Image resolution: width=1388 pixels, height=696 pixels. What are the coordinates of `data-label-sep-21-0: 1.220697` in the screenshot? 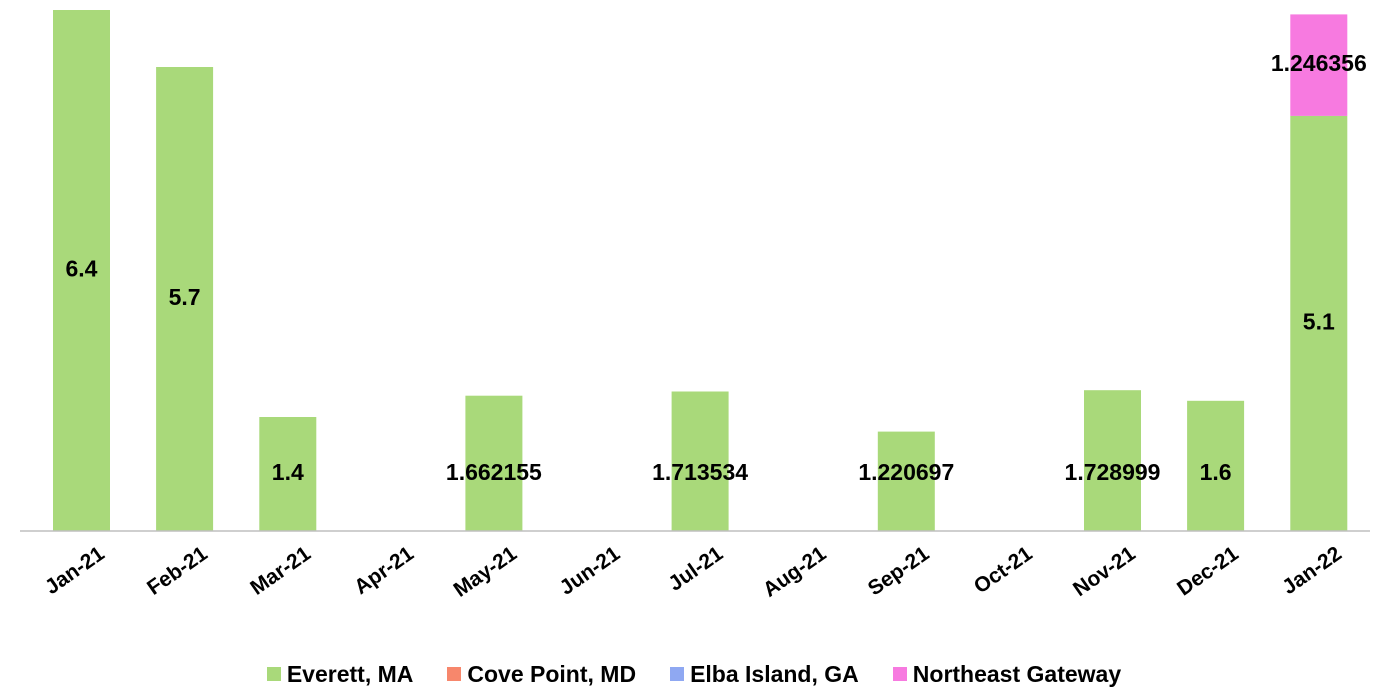 It's located at (906, 472).